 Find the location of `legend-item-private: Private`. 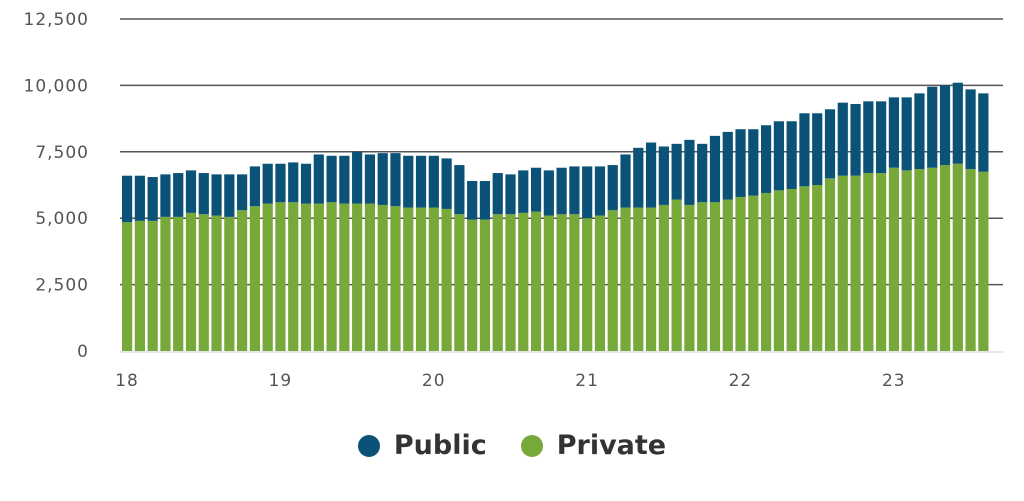

legend-item-private: Private is located at coordinates (593, 445).